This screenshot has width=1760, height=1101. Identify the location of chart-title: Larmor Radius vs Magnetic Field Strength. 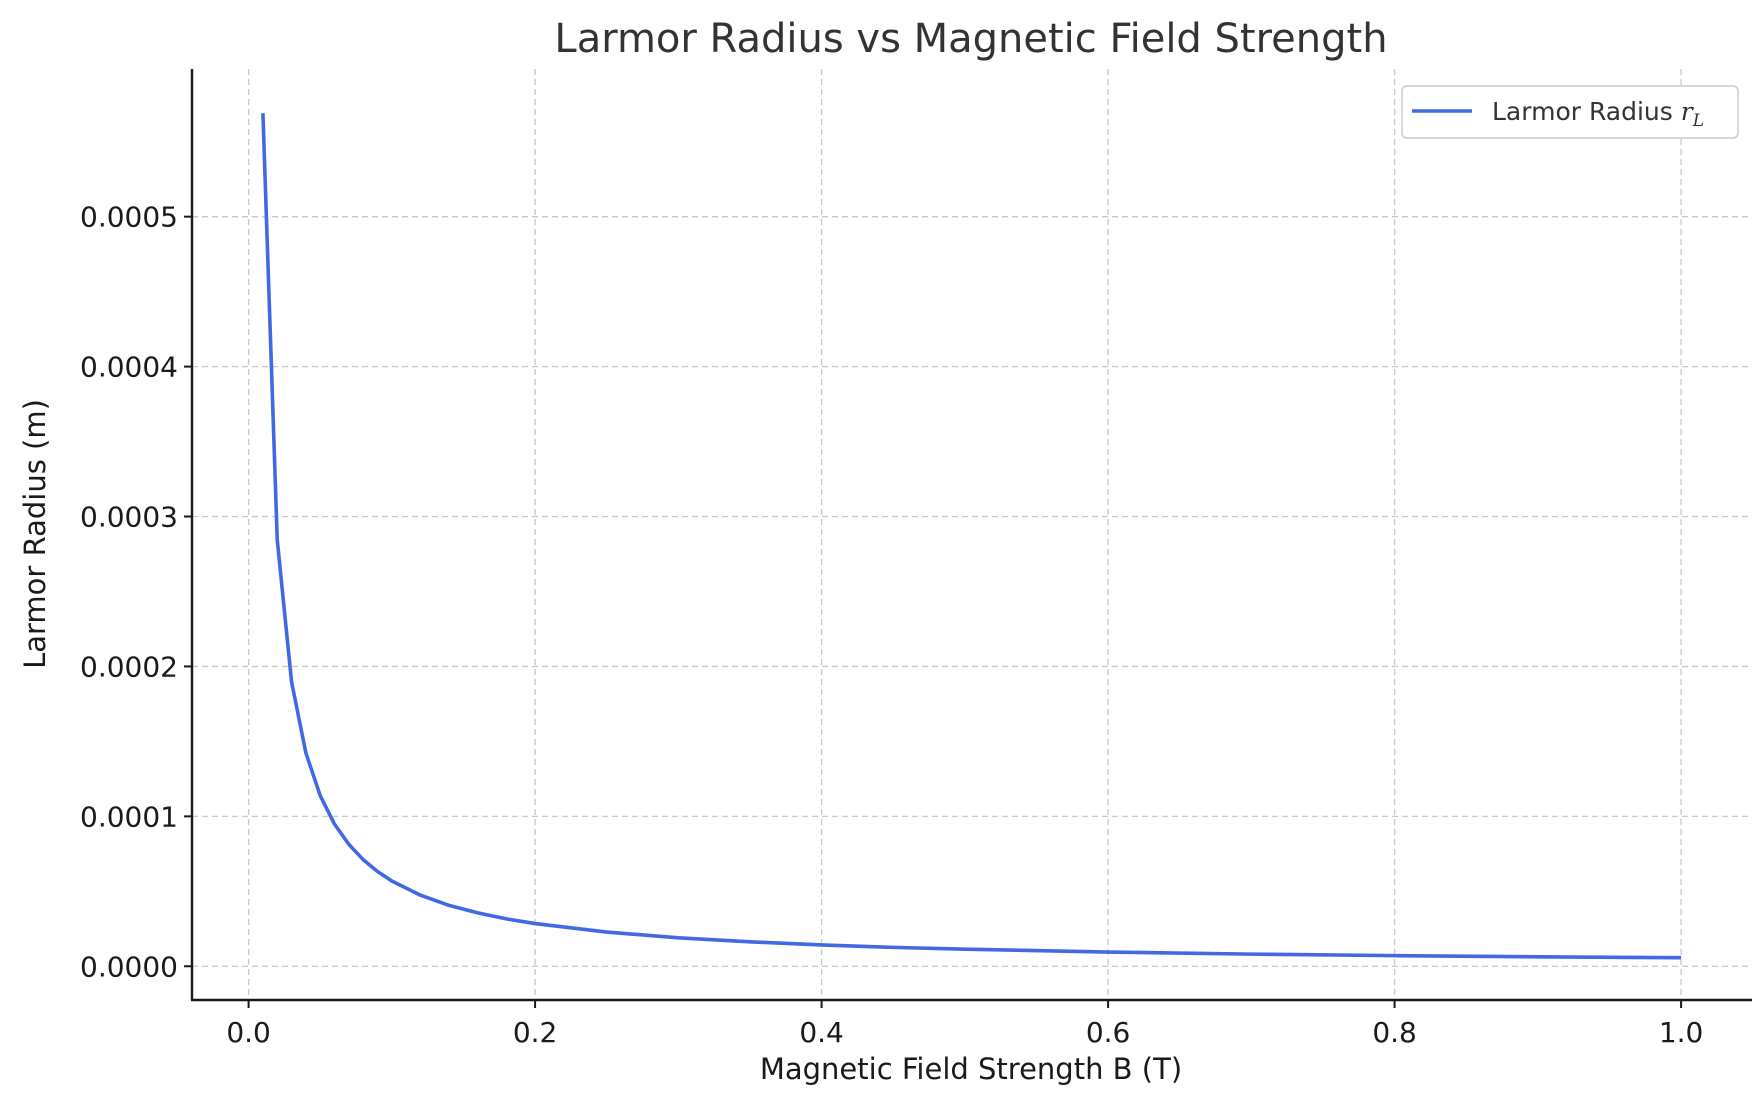
(970, 39).